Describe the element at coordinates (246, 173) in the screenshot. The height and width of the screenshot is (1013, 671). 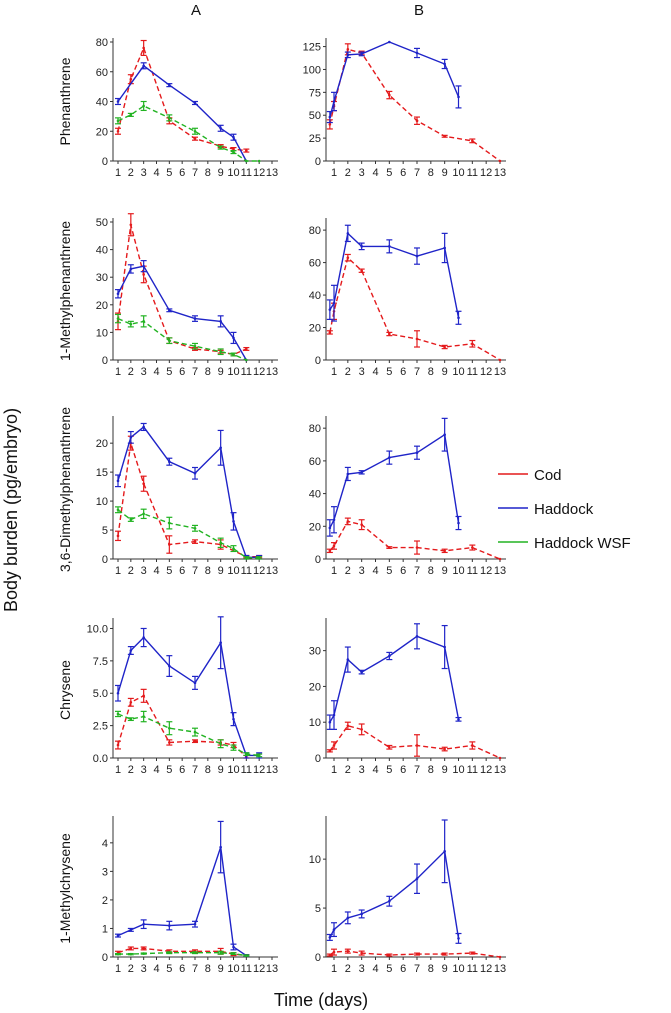
I see `x-tick-label: 11` at that location.